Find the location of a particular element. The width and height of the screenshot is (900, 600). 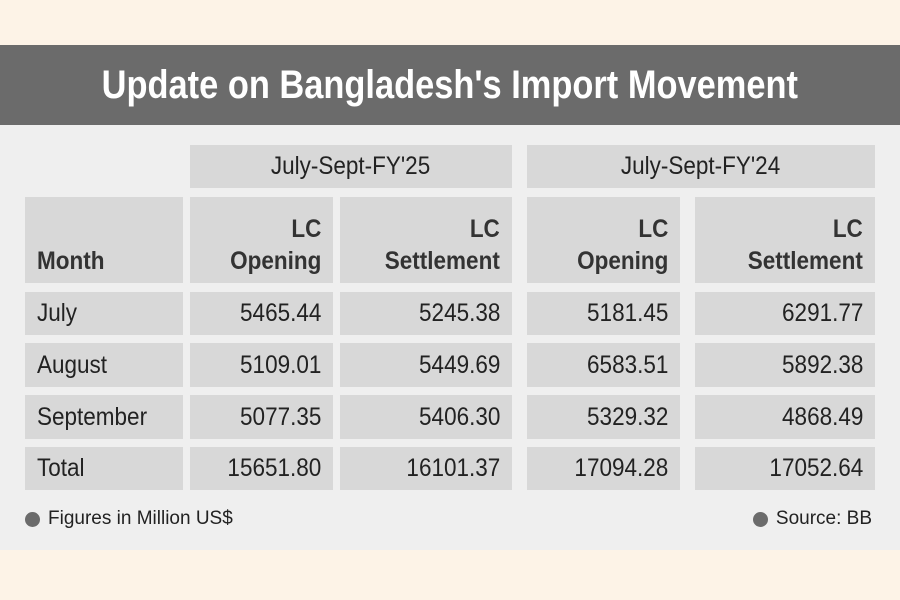

value-cell: 16101.37 is located at coordinates (426, 468).